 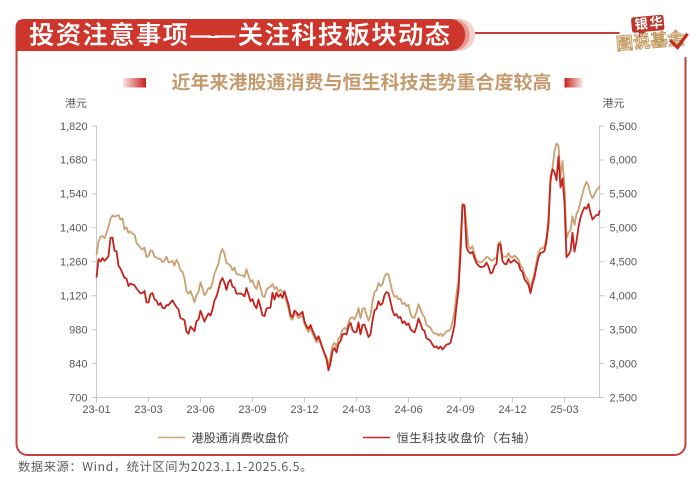 I want to click on svg-text: 3,500, so click(x=624, y=330).